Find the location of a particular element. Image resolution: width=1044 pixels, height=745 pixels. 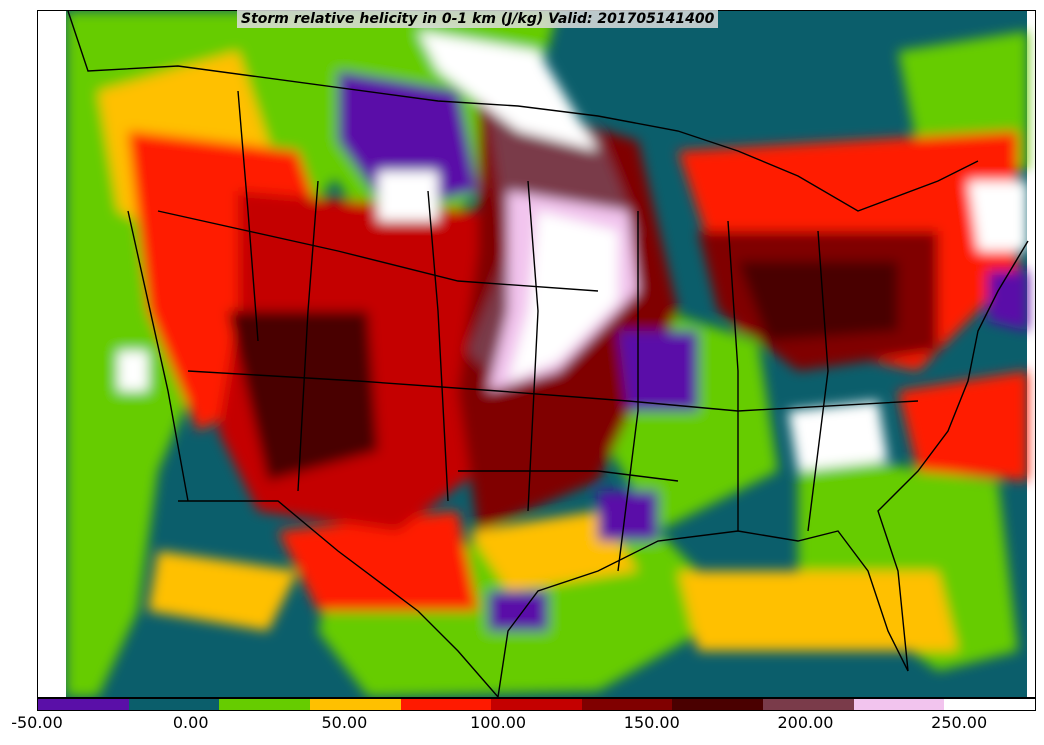

us-mexico-border is located at coordinates (338, 598).